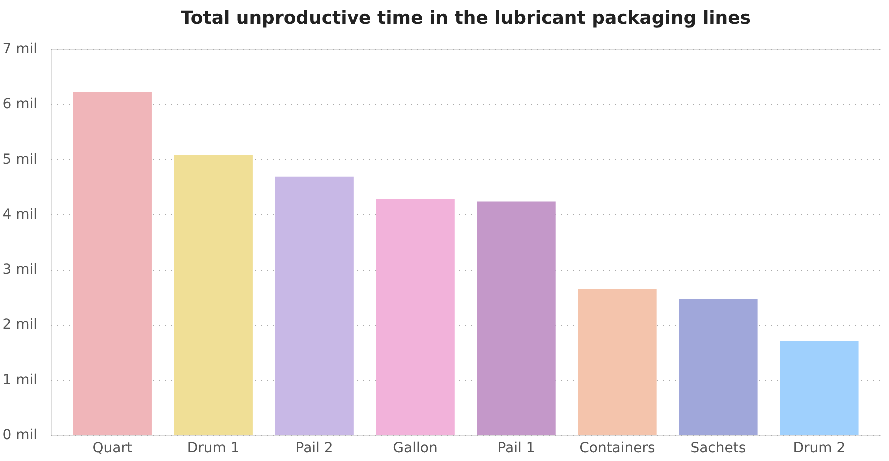  I want to click on y-tick-label: 3 mil, so click(20, 270).